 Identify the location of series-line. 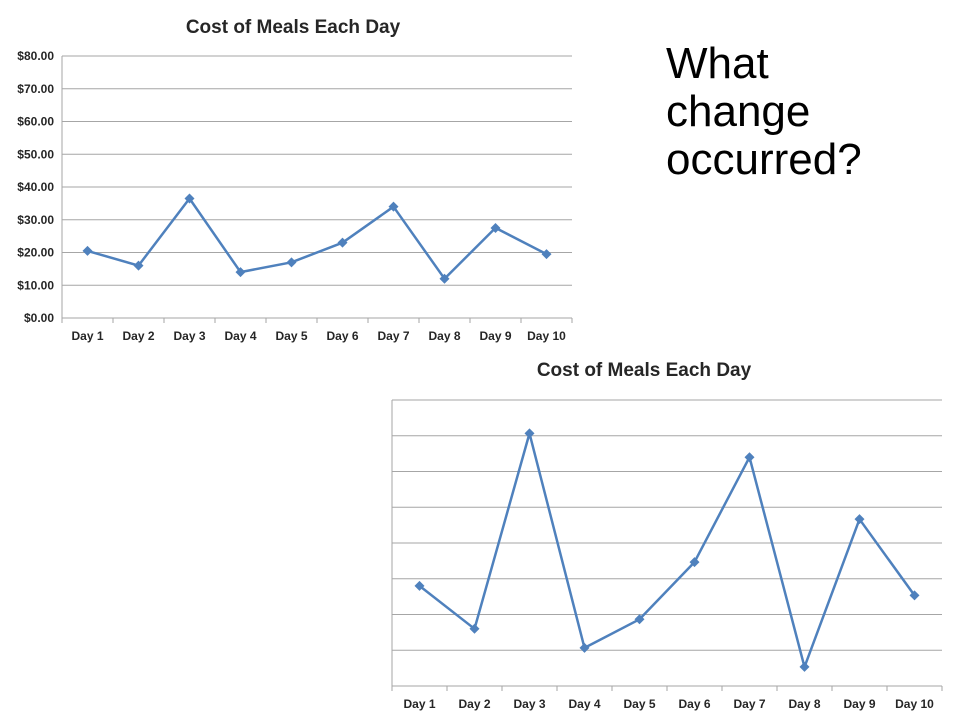
(317, 238).